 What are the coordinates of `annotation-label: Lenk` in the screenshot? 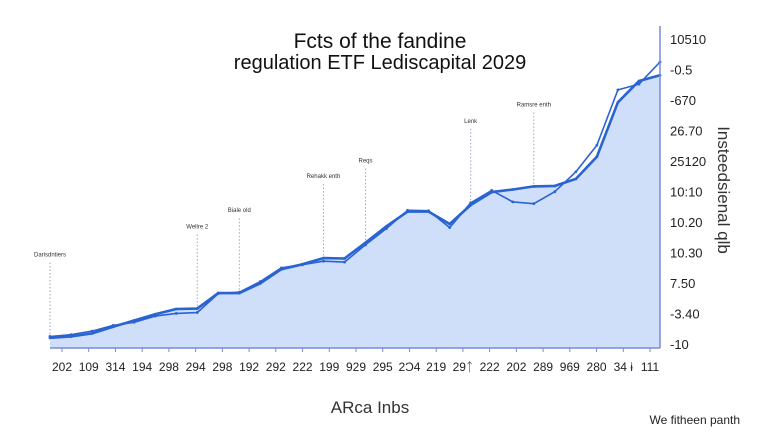 It's located at (471, 122).